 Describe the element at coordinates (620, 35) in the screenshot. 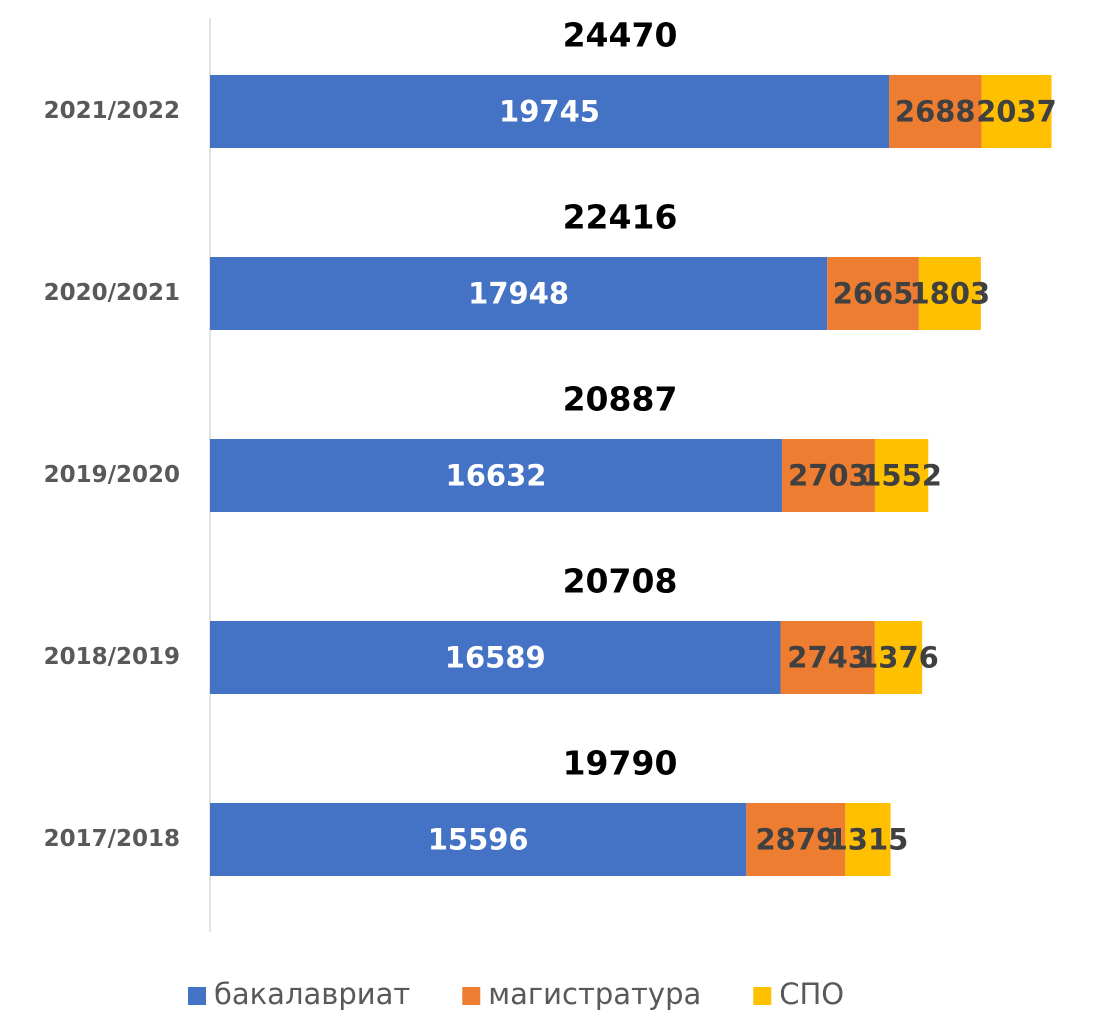

I see `total-label: 24470` at that location.